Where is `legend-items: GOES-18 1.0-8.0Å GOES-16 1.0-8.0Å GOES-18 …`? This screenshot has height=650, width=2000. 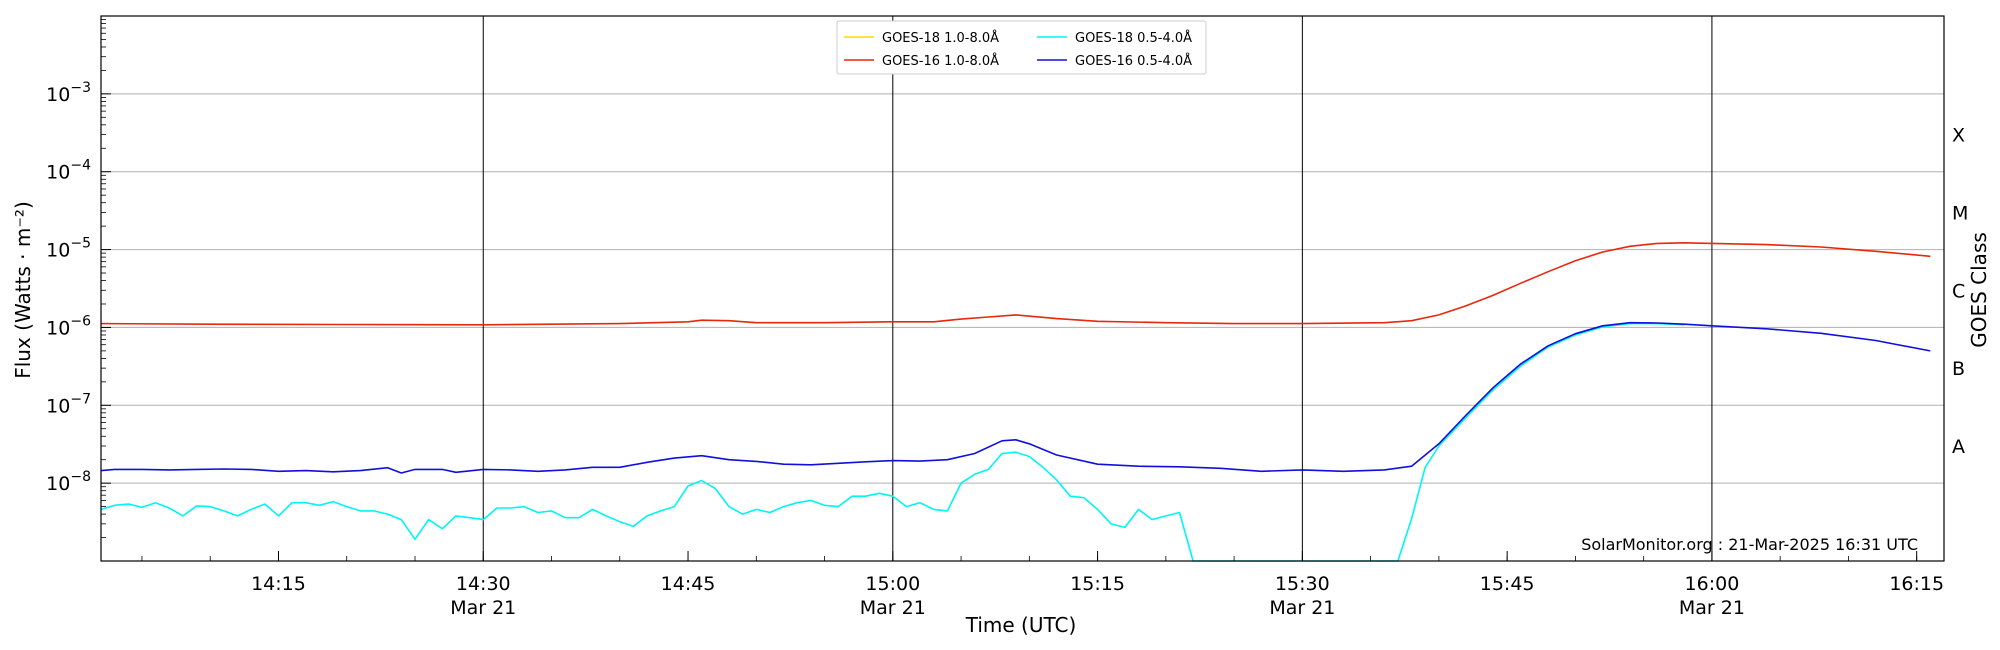 legend-items: GOES-18 1.0-8.0Å GOES-16 1.0-8.0Å GOES-18 … is located at coordinates (1018, 49).